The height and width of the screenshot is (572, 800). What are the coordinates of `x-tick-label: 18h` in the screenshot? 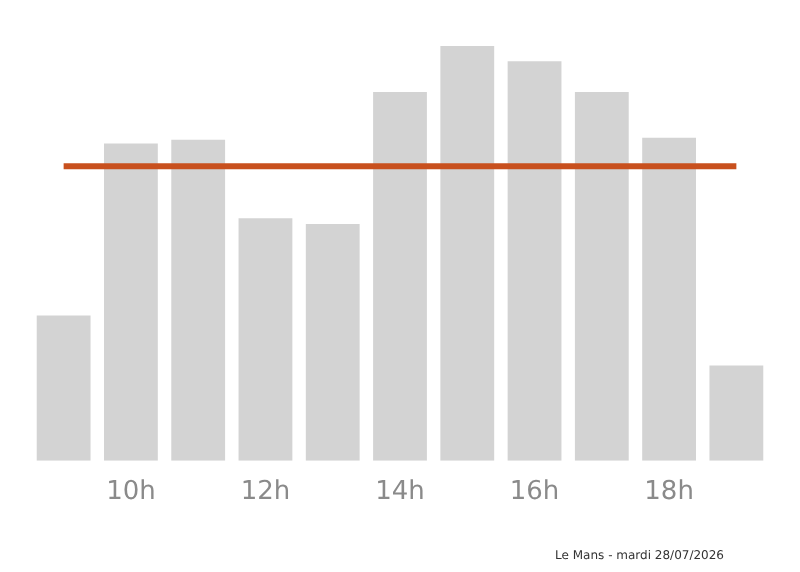 It's located at (669, 492).